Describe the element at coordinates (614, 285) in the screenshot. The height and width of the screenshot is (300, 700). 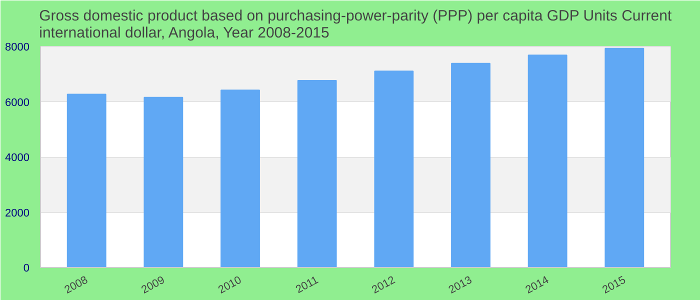
I see `x-tick-label: 2015` at that location.